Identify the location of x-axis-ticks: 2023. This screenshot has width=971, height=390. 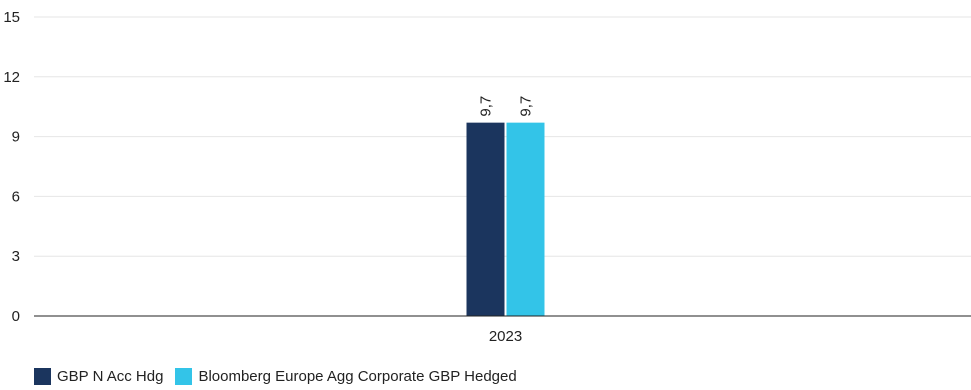
(505, 336).